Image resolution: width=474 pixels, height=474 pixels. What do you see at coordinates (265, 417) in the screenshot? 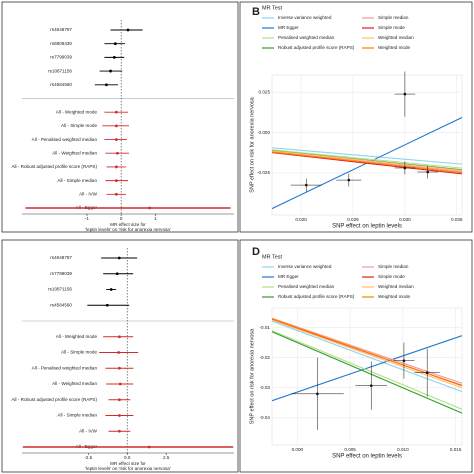
I see `y-tick-label: -0.04` at bounding box center [265, 417].